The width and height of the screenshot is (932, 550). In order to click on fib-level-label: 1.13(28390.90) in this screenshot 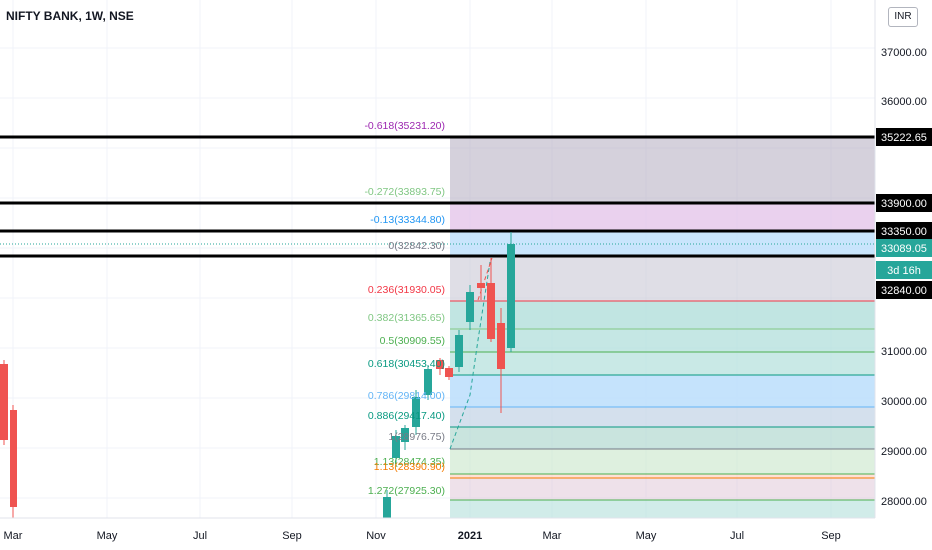, I will do `click(409, 467)`.